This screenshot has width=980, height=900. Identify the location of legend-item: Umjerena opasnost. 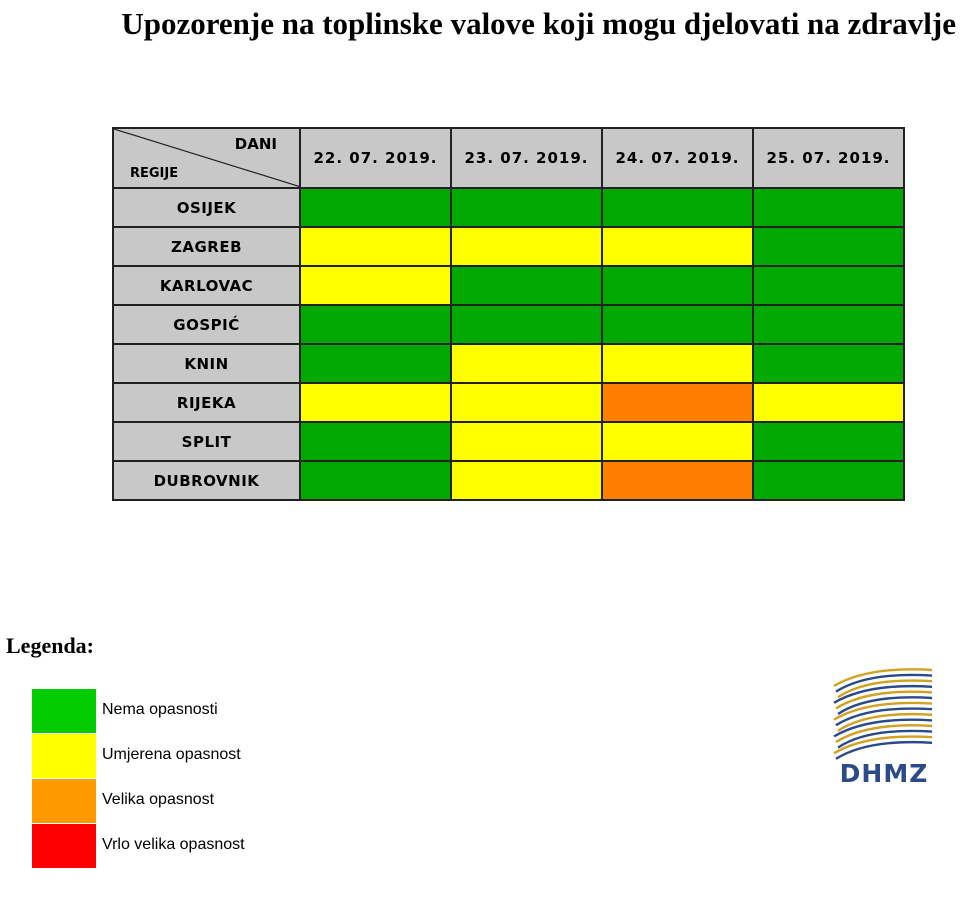
(182, 756).